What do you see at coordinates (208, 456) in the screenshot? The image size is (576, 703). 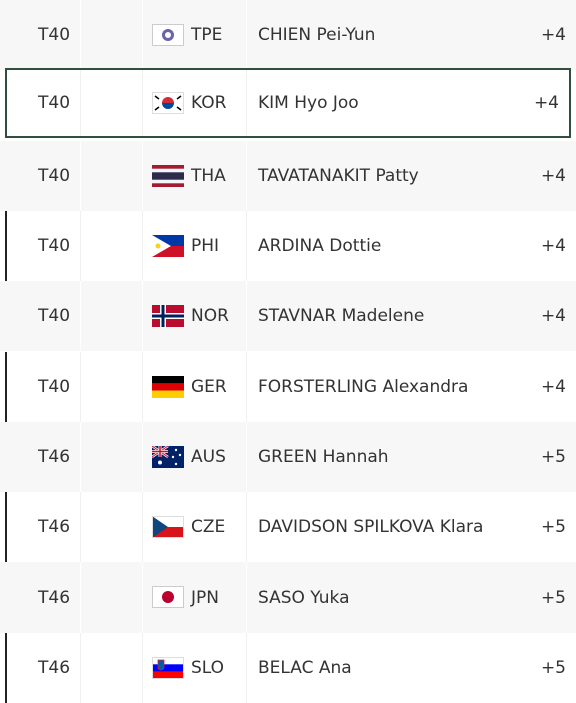 I see `country: AUS` at bounding box center [208, 456].